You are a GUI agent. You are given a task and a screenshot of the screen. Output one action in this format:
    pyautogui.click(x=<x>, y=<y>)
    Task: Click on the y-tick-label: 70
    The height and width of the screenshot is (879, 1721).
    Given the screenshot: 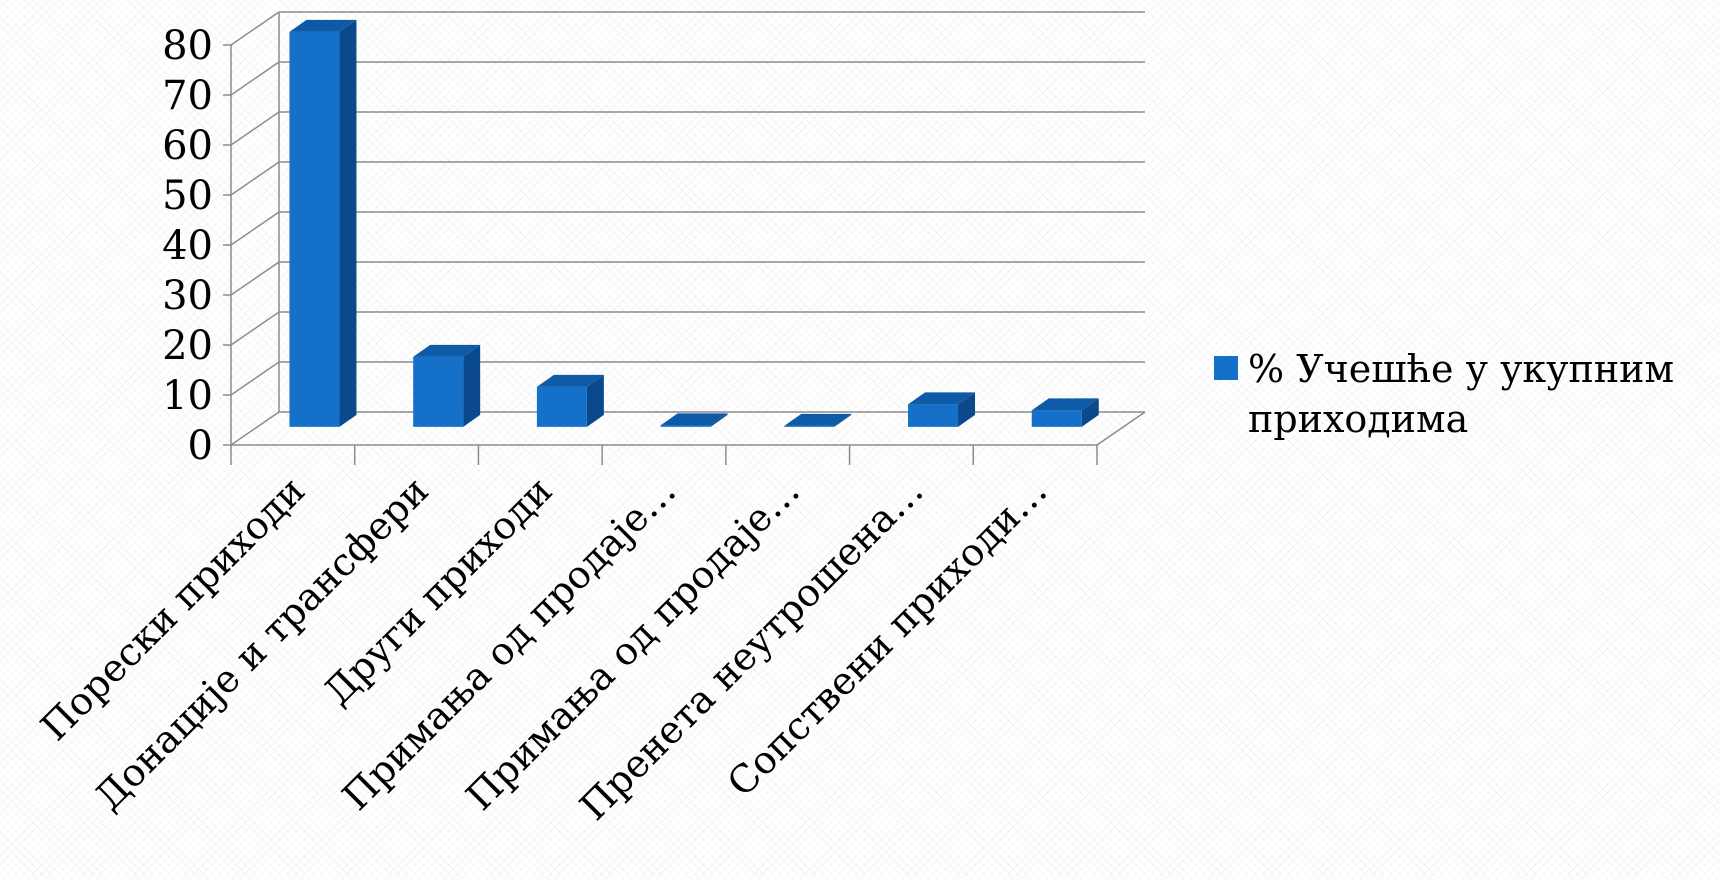 What is the action you would take?
    pyautogui.click(x=187, y=96)
    